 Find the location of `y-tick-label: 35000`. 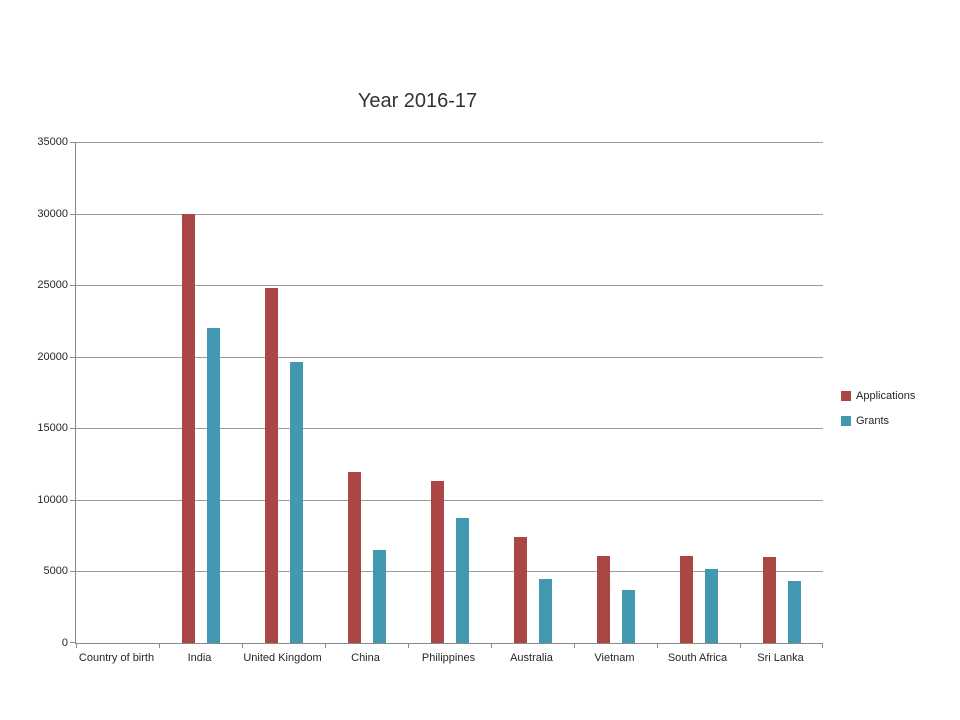

y-tick-label: 35000 is located at coordinates (52, 142).